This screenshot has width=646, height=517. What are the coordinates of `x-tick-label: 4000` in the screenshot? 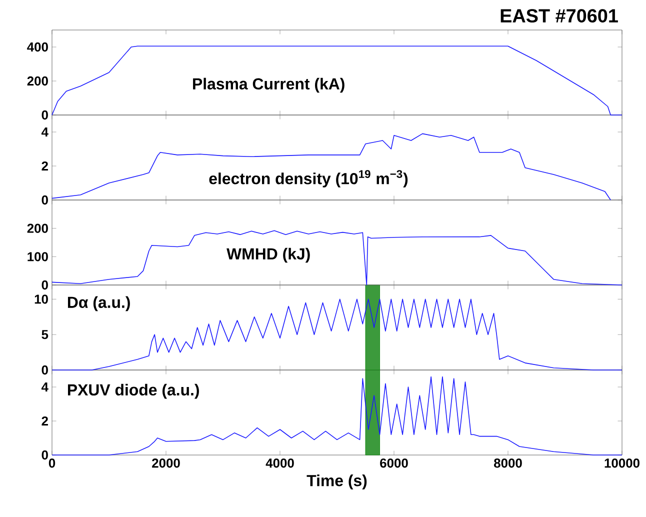 It's located at (280, 463).